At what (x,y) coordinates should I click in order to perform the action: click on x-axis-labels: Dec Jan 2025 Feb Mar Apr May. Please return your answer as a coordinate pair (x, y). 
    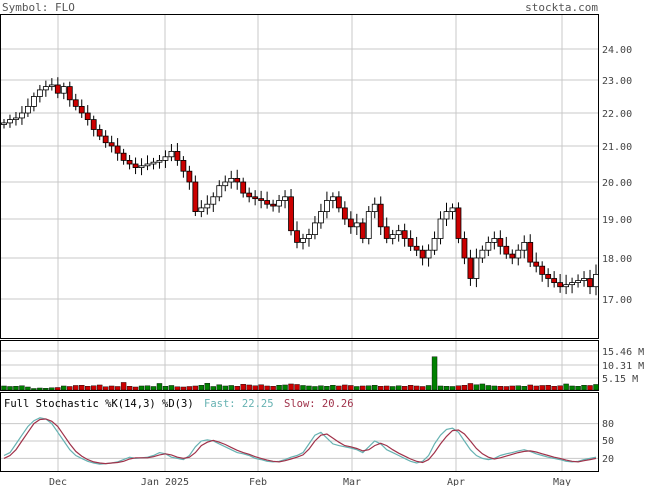
    Looking at the image, I should click on (310, 481).